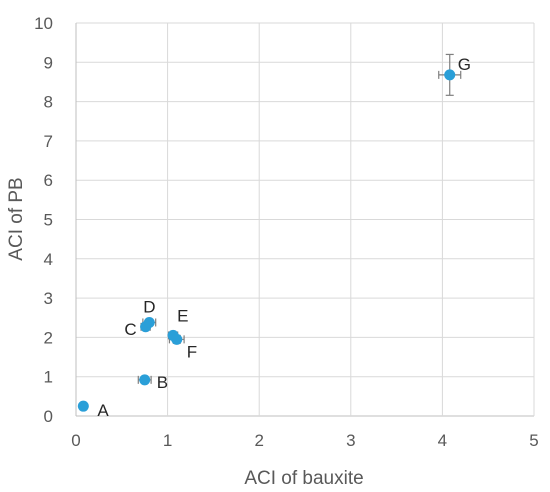  Describe the element at coordinates (48, 416) in the screenshot. I see `y-tick-label: 0` at that location.